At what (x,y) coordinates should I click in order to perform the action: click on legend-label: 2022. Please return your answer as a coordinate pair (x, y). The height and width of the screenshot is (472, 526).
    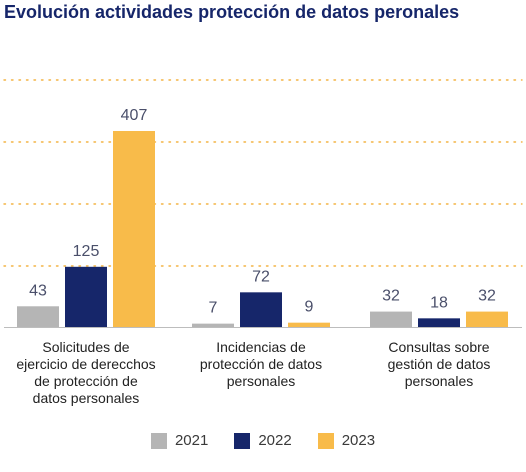
    Looking at the image, I should click on (275, 440).